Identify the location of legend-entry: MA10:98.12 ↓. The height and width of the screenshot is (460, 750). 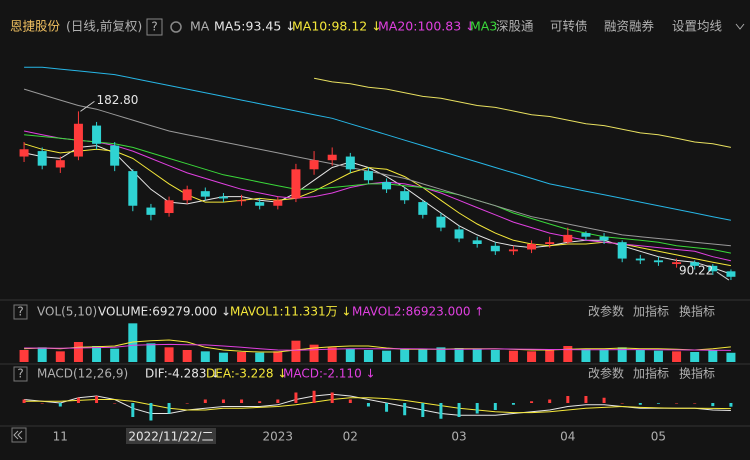
(337, 26).